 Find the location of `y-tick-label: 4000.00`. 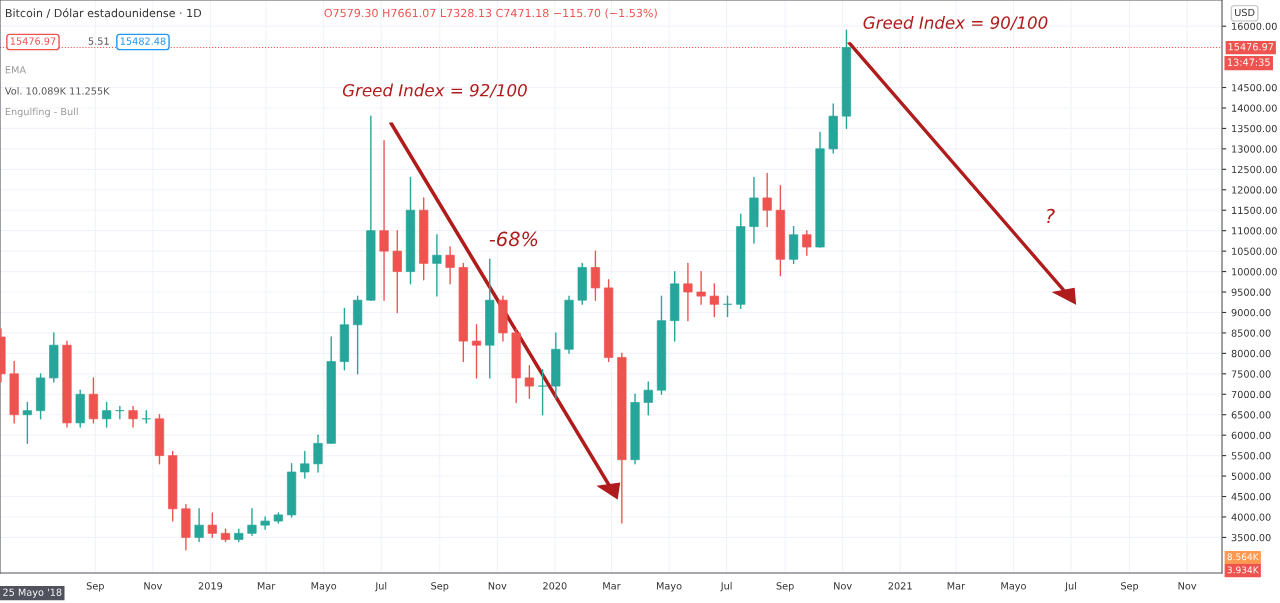

y-tick-label: 4000.00 is located at coordinates (1251, 517).